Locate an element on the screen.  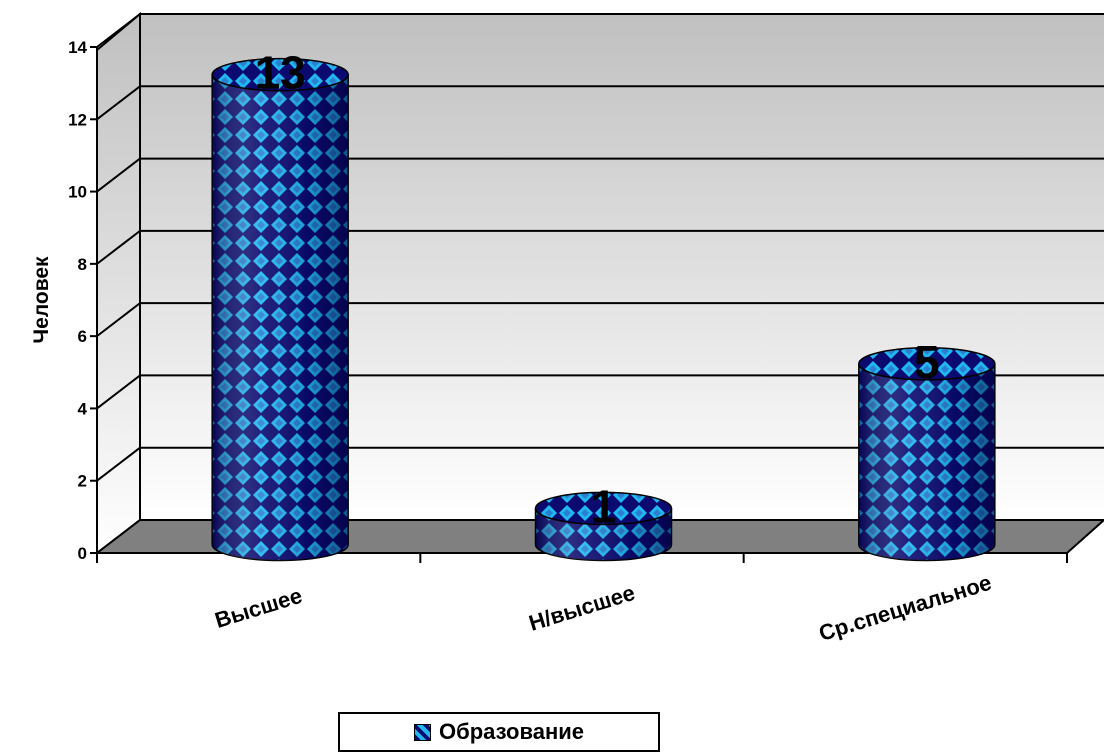
x-axis: Высшее Н/высшее Ср.специальное is located at coordinates (582, 599).